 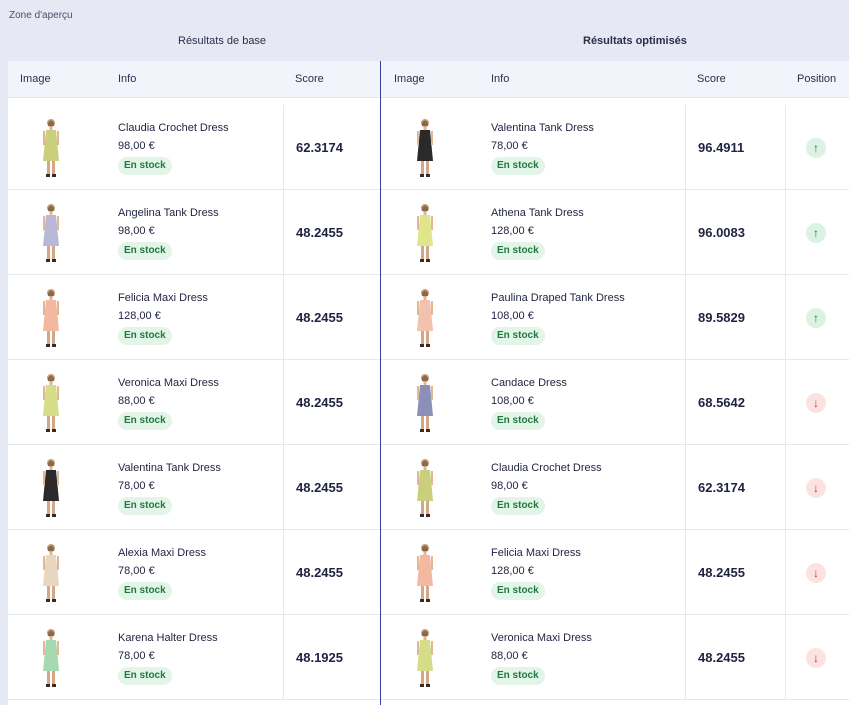 I want to click on product-score: 62.3174, so click(x=319, y=147).